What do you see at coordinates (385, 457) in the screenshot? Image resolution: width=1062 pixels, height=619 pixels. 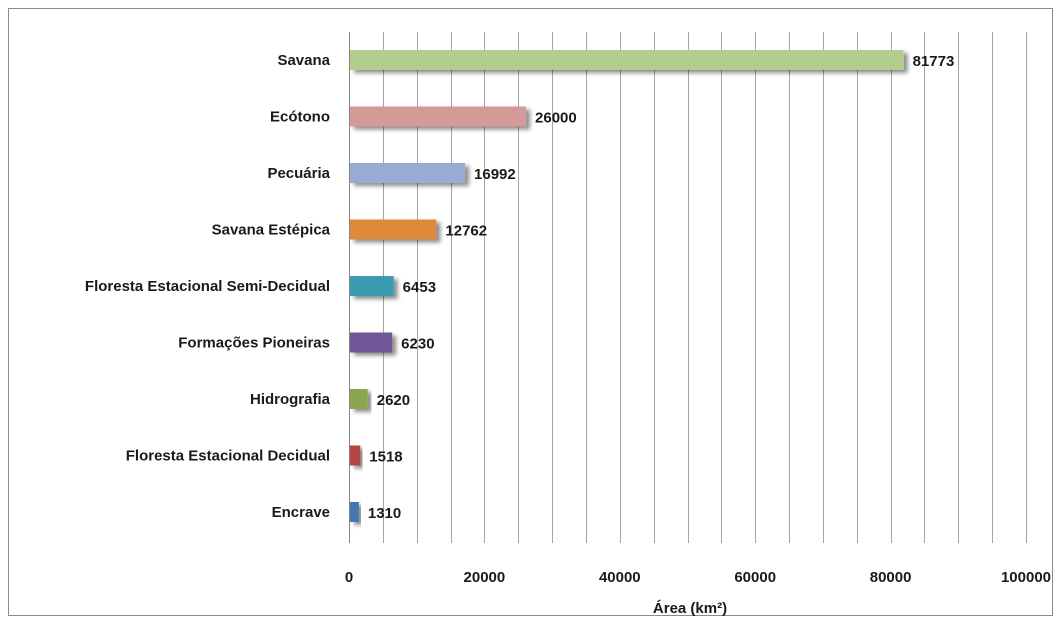 I see `data-label: 1518` at bounding box center [385, 457].